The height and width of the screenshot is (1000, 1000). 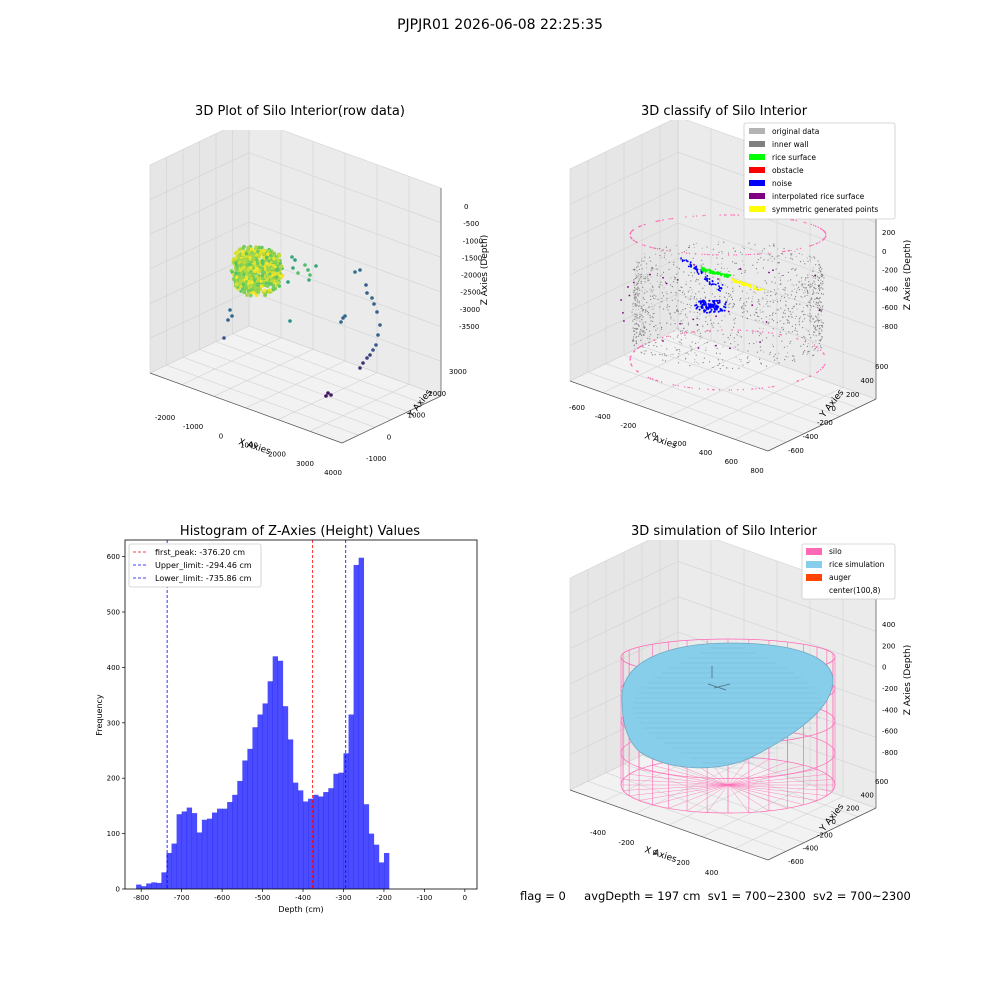 What do you see at coordinates (113, 834) in the screenshot?
I see `y-tick-label: 100` at bounding box center [113, 834].